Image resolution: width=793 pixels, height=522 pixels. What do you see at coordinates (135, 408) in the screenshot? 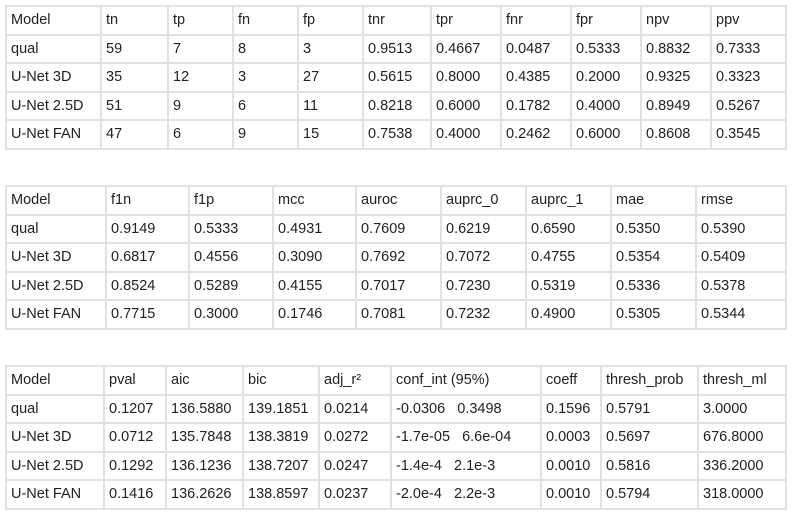
I see `metric-cell: 0.1207` at bounding box center [135, 408].